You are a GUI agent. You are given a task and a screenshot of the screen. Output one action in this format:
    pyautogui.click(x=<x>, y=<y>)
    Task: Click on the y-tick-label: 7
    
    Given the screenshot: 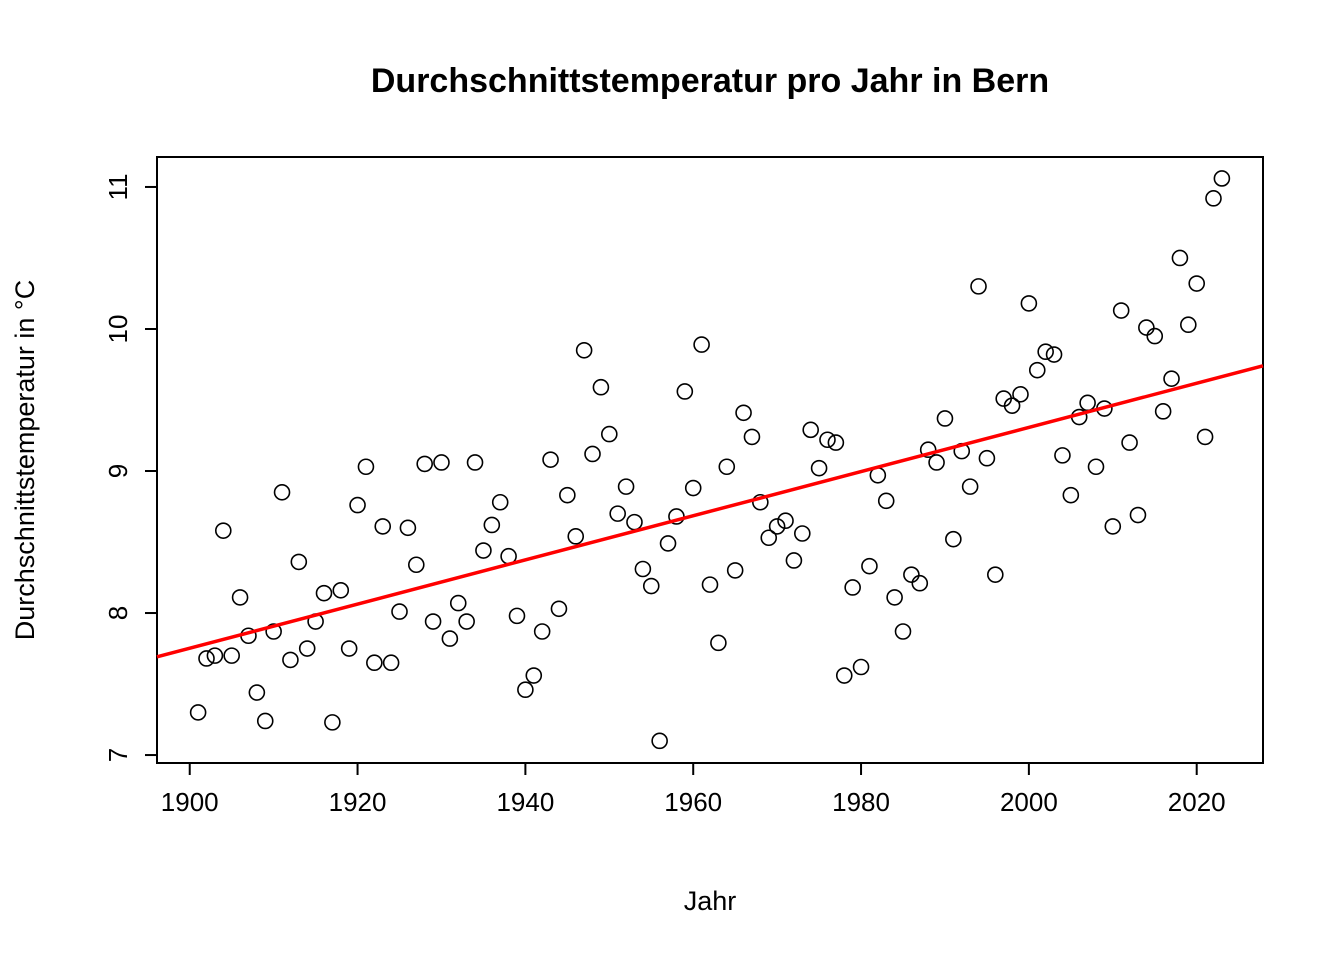 What is the action you would take?
    pyautogui.click(x=118, y=755)
    